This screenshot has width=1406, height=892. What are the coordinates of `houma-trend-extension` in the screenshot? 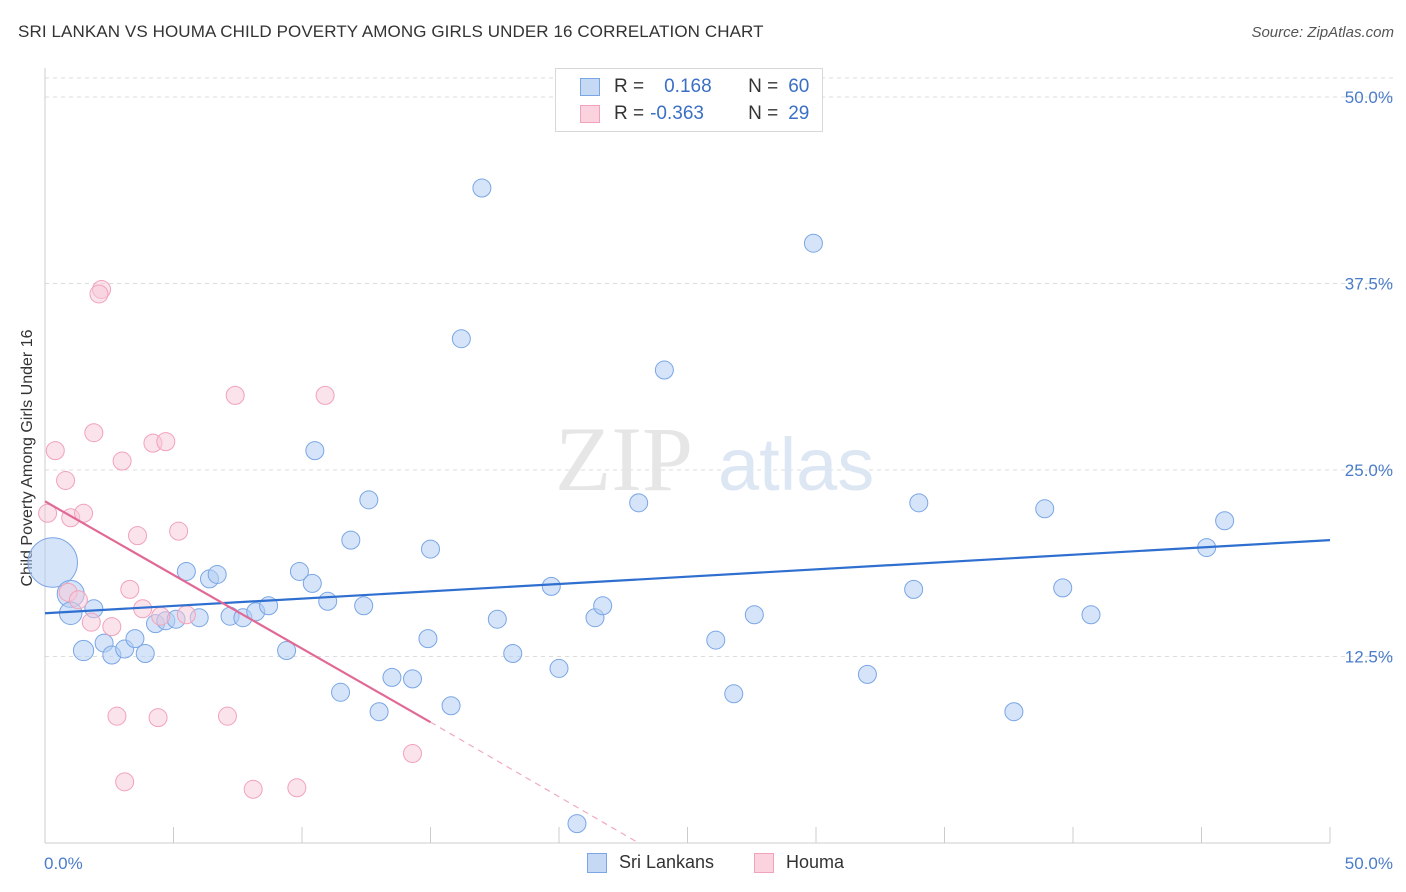 It's located at (533, 782).